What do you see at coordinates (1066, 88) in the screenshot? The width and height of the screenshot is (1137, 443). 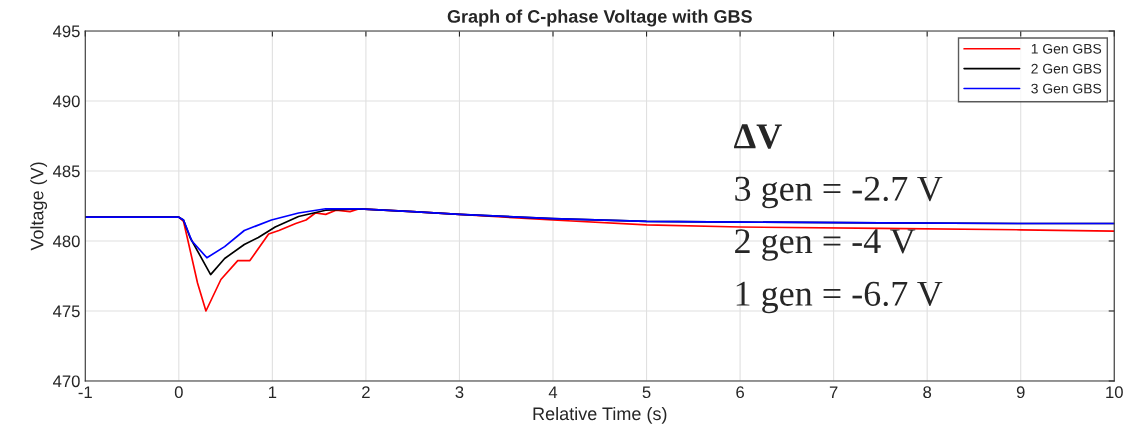 I see `legend-label: 3 Gen GBS` at bounding box center [1066, 88].